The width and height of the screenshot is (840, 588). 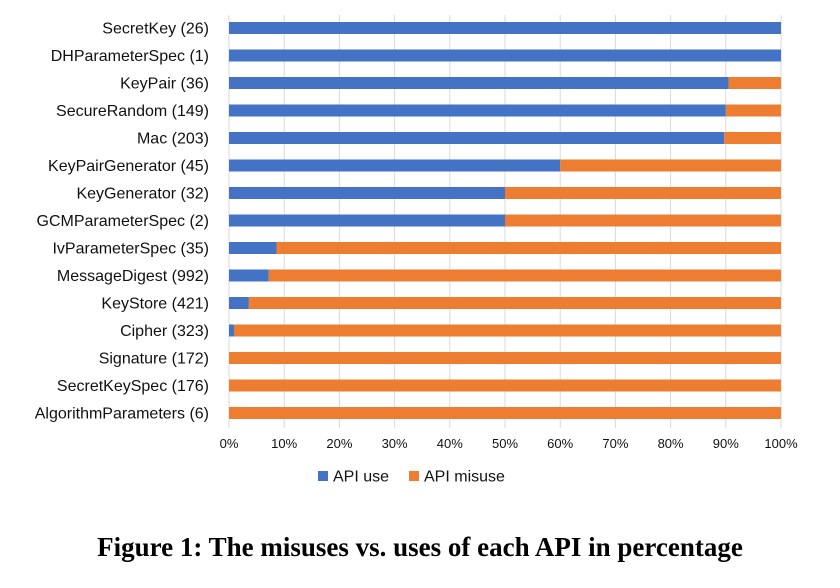 What do you see at coordinates (142, 194) in the screenshot?
I see `category-label: KeyGenerator (32)` at bounding box center [142, 194].